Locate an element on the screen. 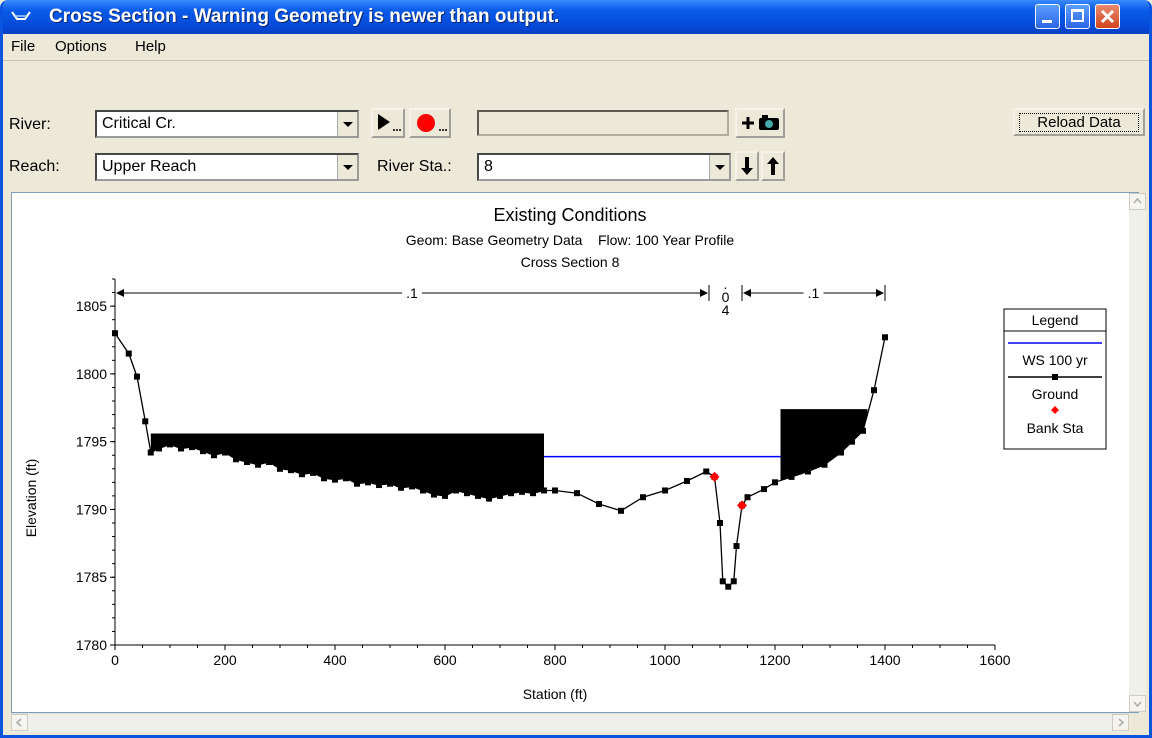 The image size is (1152, 738). chart-subtitle-2: Cross Section 8 is located at coordinates (570, 262).